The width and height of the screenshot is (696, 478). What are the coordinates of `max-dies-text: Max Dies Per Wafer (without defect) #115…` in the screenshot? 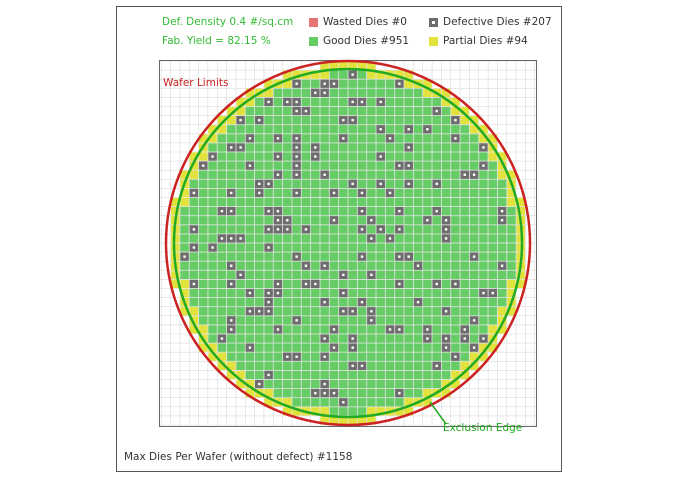 It's located at (238, 457).